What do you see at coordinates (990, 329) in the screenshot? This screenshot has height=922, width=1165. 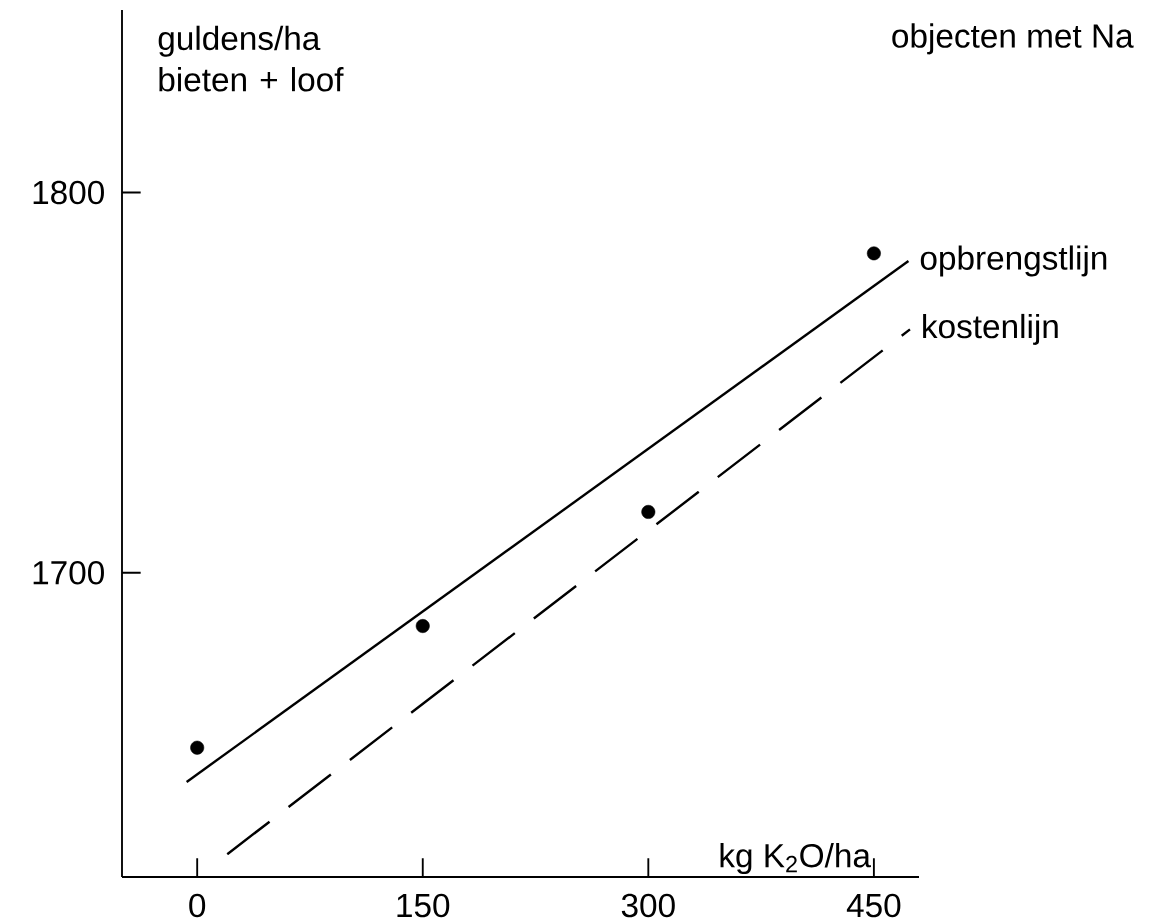 I see `series-label: kostenlijn` at bounding box center [990, 329].